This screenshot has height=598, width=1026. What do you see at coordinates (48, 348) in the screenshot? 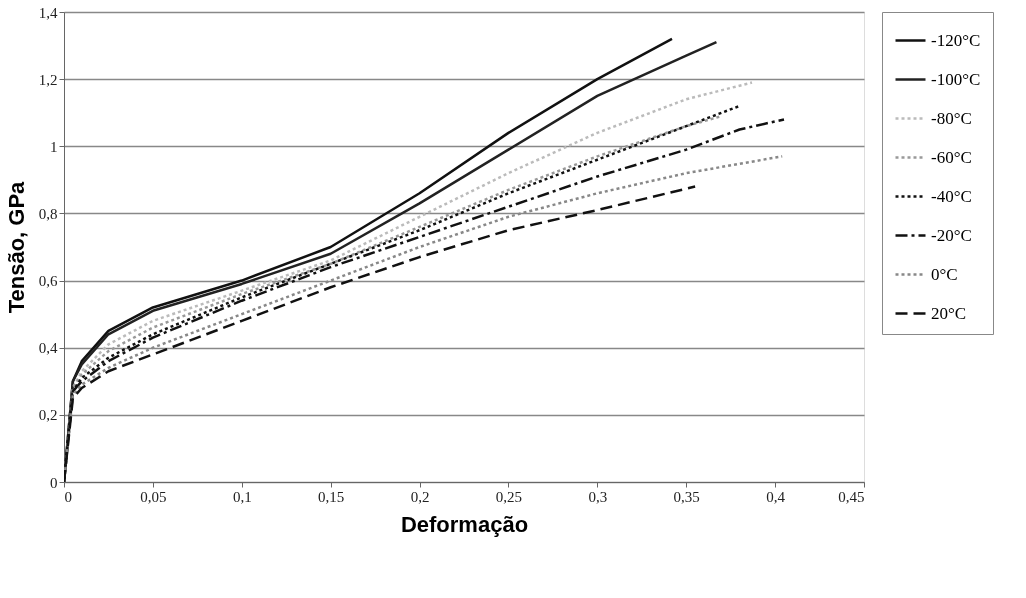
I see `y-tick-label: 0,4` at bounding box center [48, 348].